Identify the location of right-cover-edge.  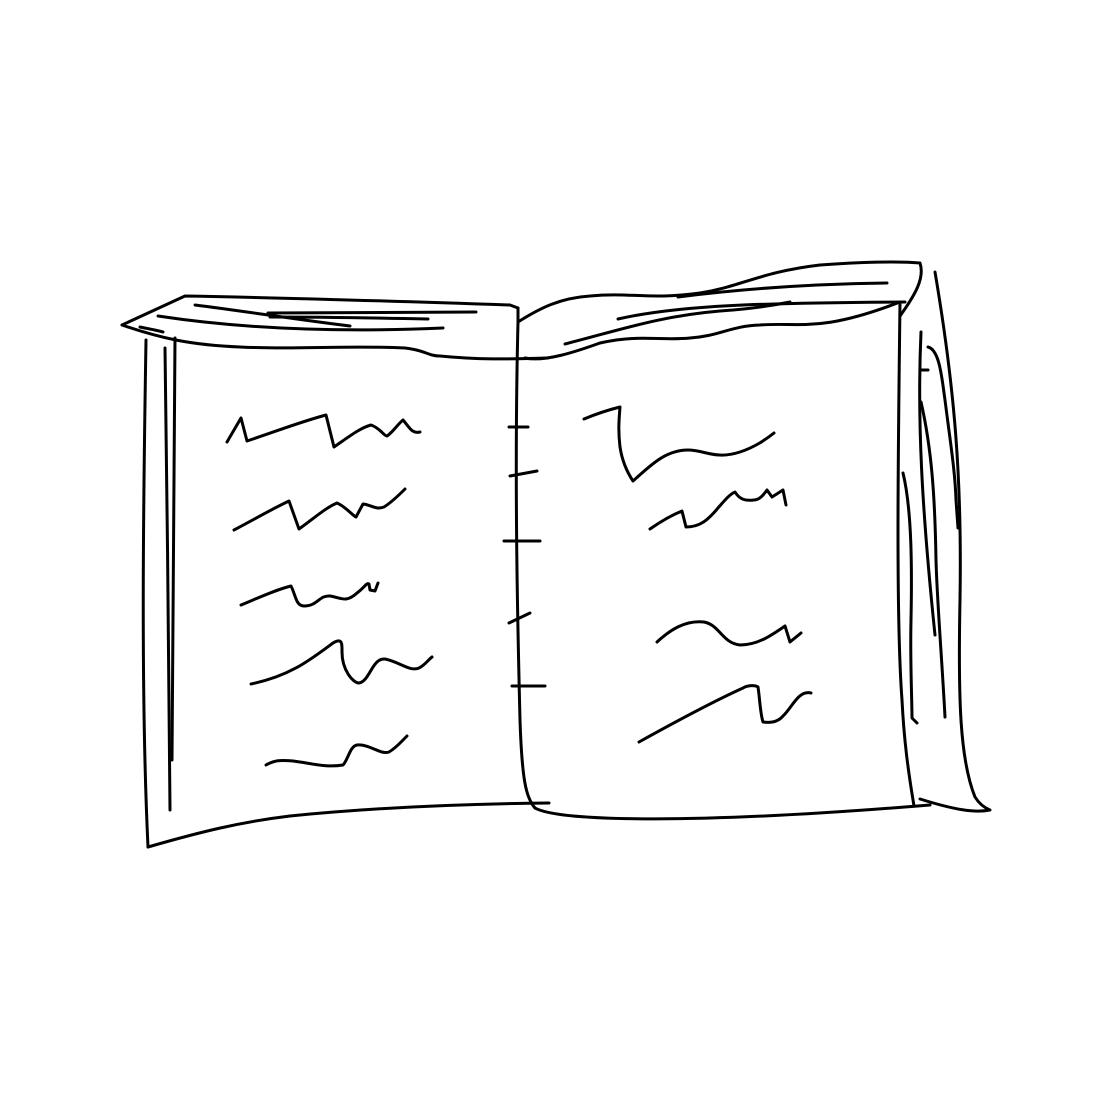
(955, 541).